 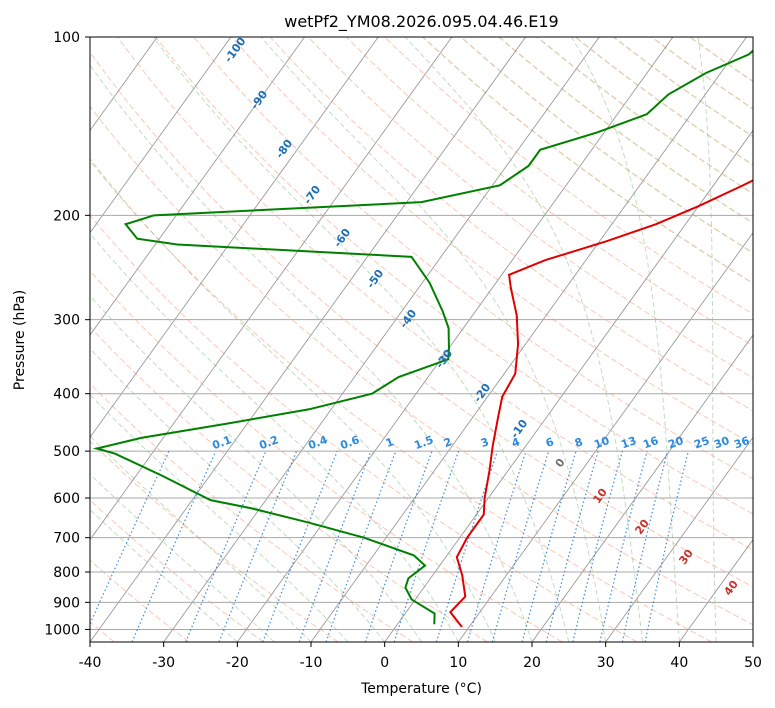 I want to click on mixing-ratio-label: 0.6, so click(x=349, y=442).